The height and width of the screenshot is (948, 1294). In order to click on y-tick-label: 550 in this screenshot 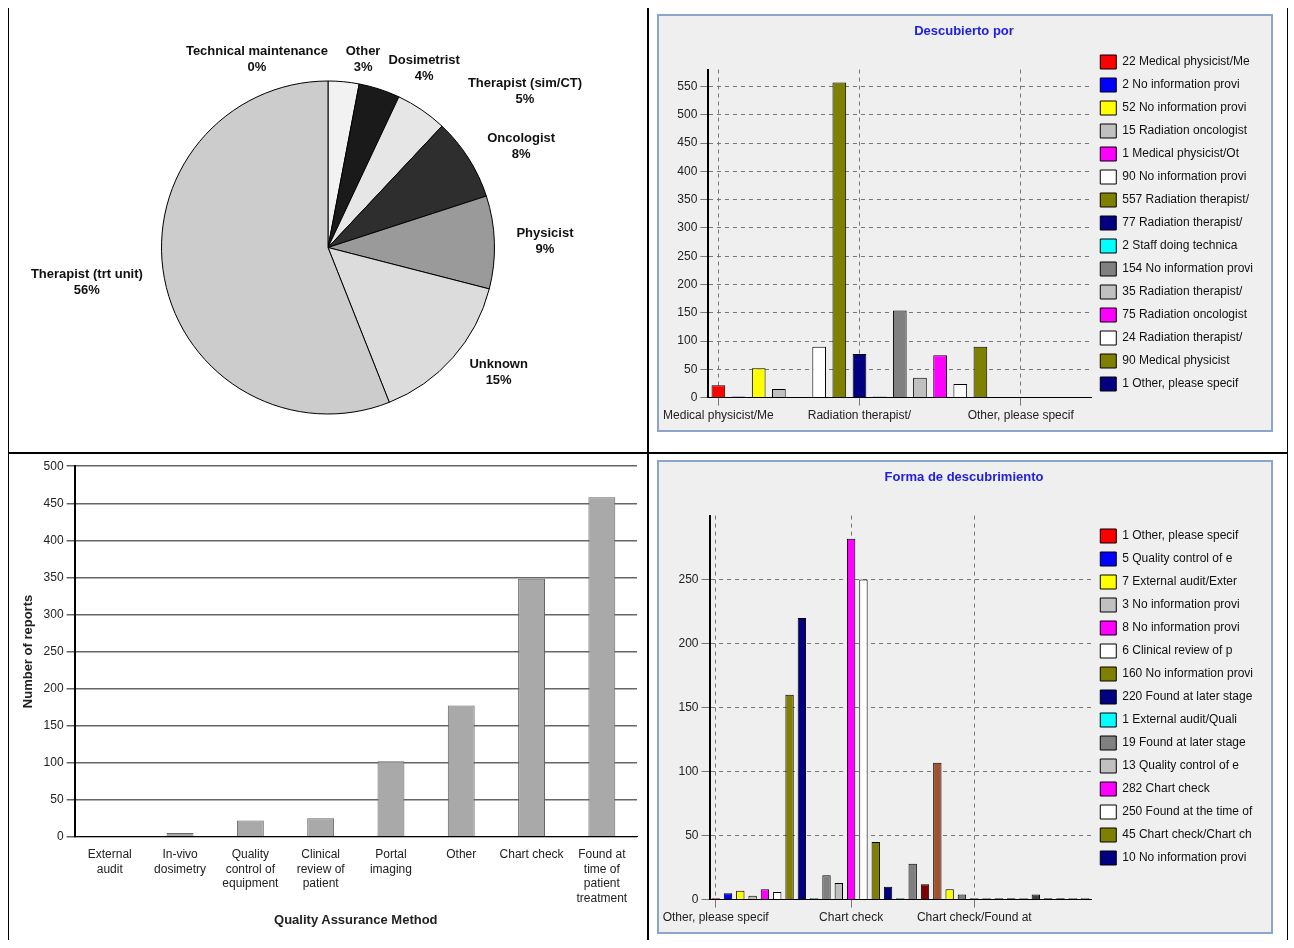, I will do `click(687, 85)`.